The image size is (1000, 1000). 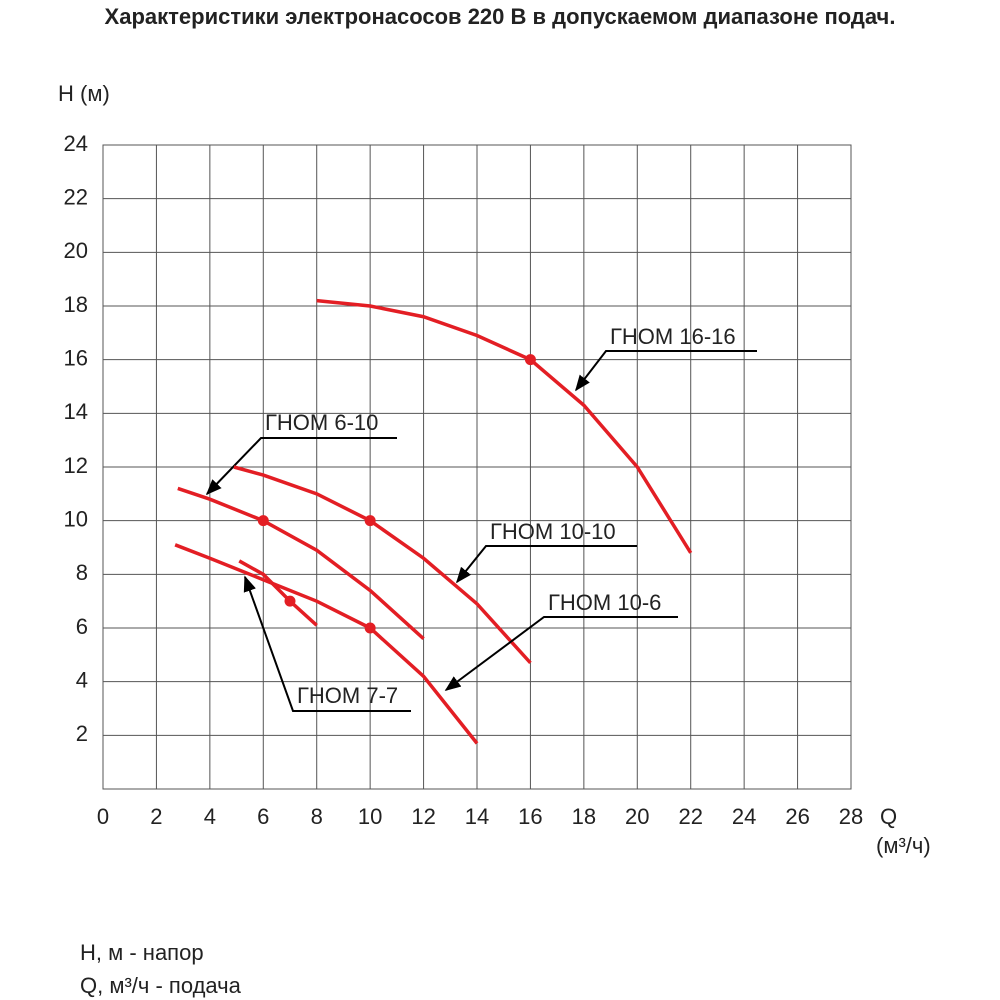 I want to click on x-tick-label: 4, so click(x=210, y=816).